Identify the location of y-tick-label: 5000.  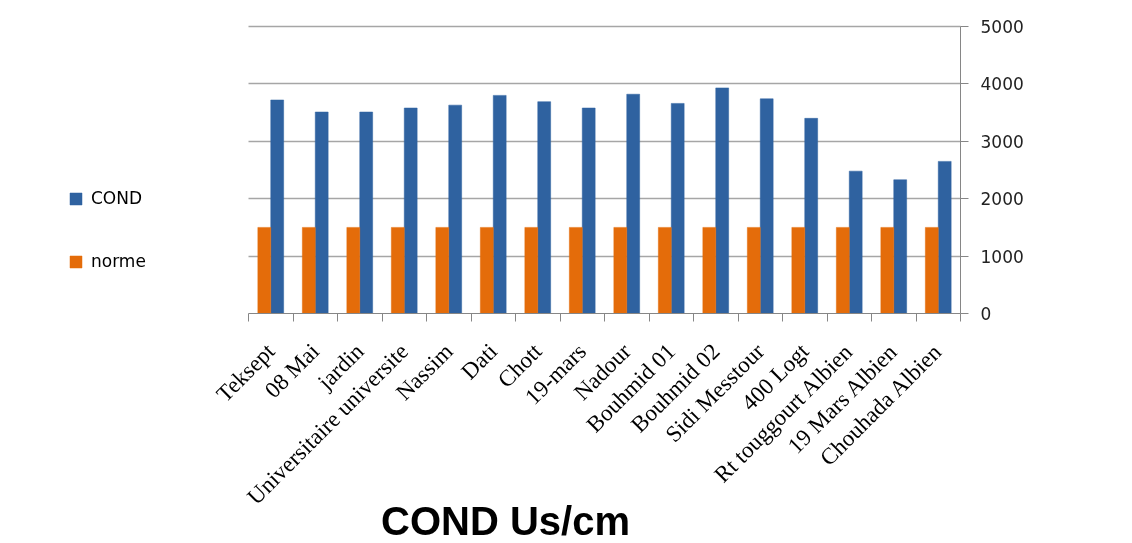
(1002, 27).